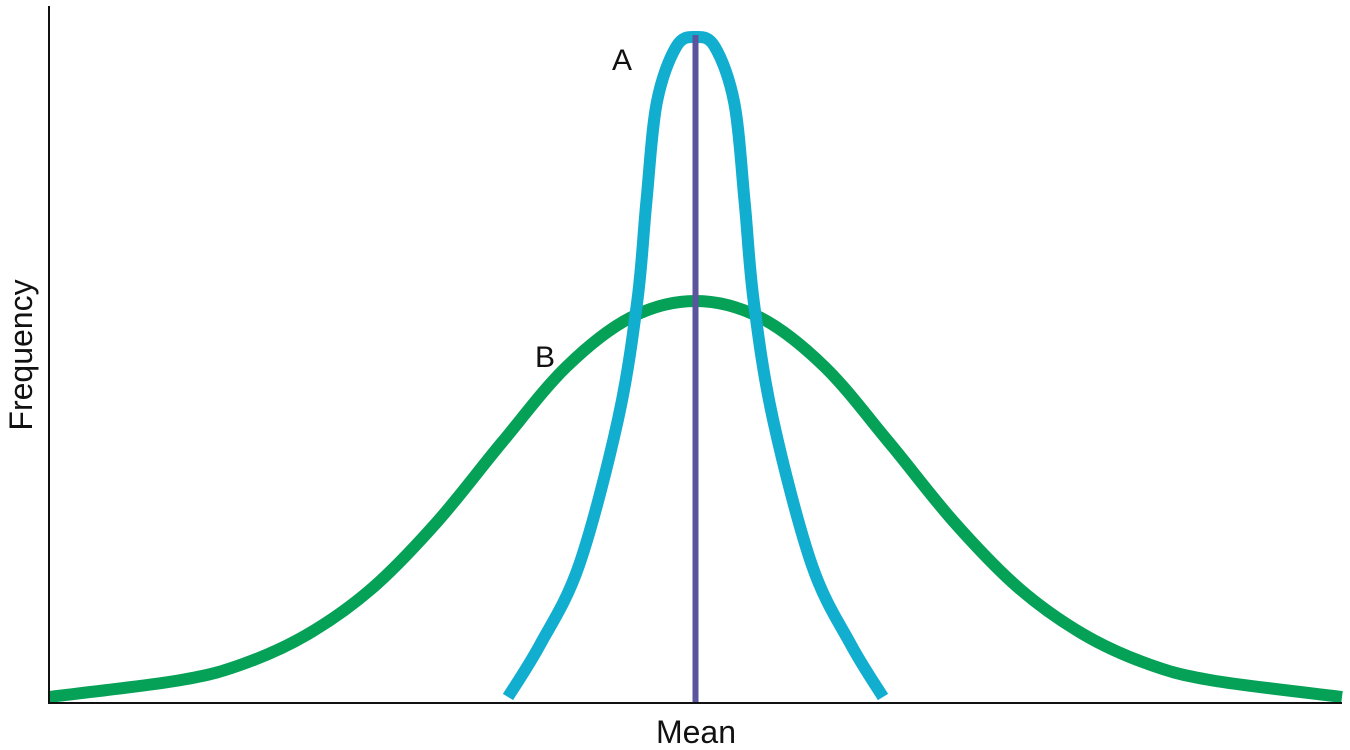  What do you see at coordinates (545, 357) in the screenshot?
I see `series-b-label: B` at bounding box center [545, 357].